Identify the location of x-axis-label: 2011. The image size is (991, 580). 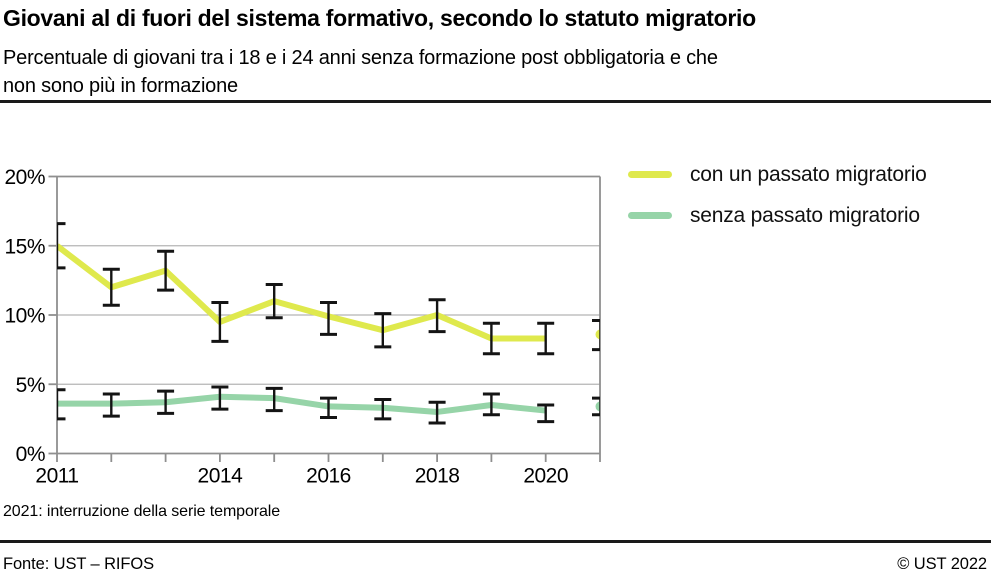
(56, 476).